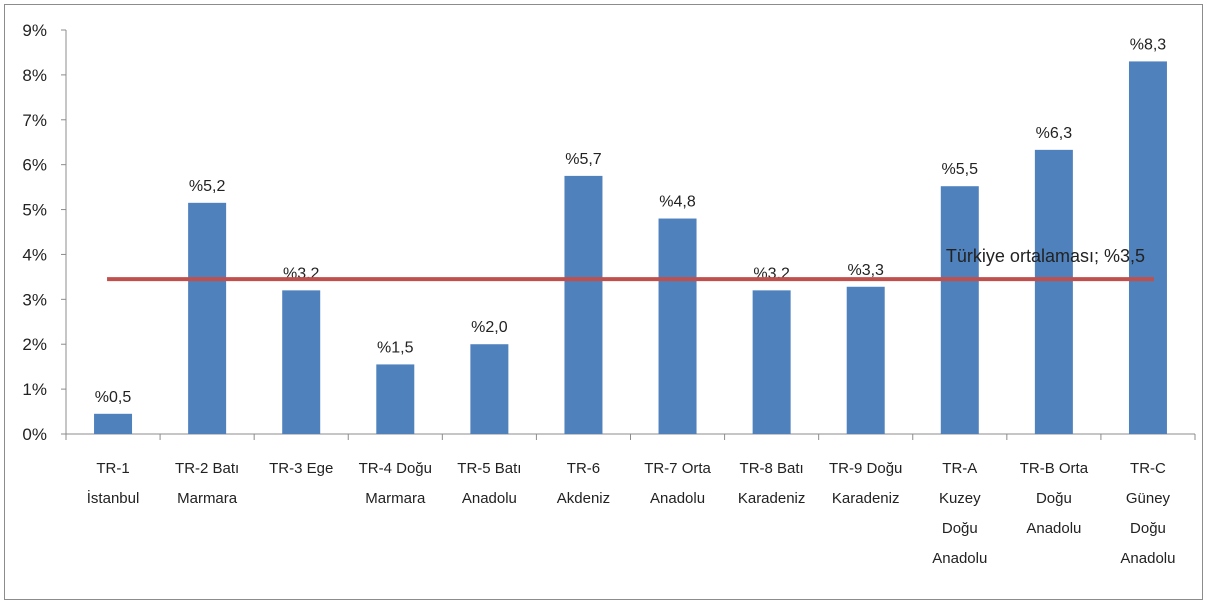 This screenshot has width=1209, height=606. I want to click on category-label: TR-C, so click(1148, 468).